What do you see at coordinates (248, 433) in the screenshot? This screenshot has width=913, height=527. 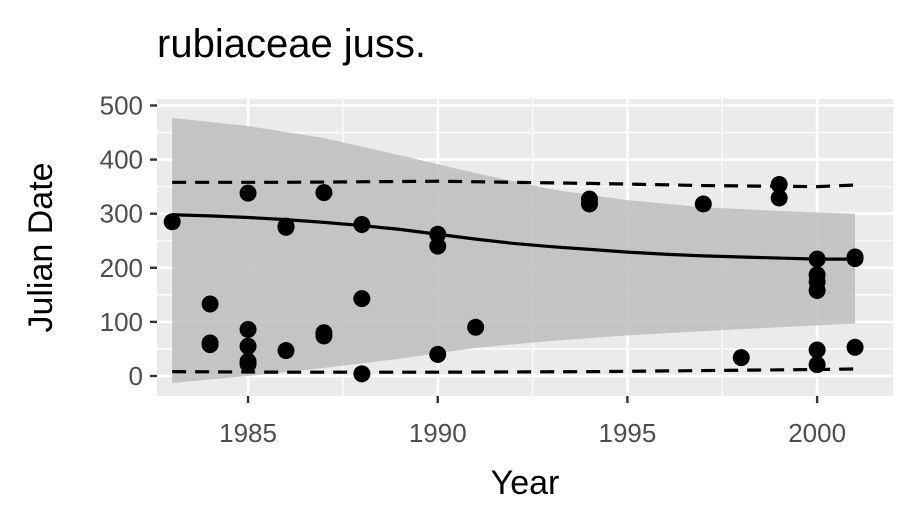 I see `x-tick-label: 1985` at bounding box center [248, 433].